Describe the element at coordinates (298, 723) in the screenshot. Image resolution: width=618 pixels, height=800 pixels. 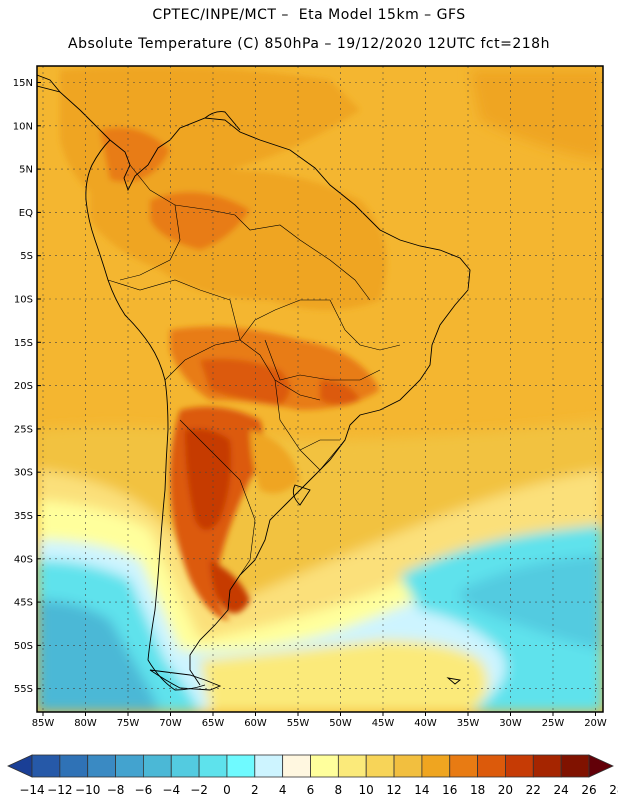
I see `lon-label: 55W` at that location.